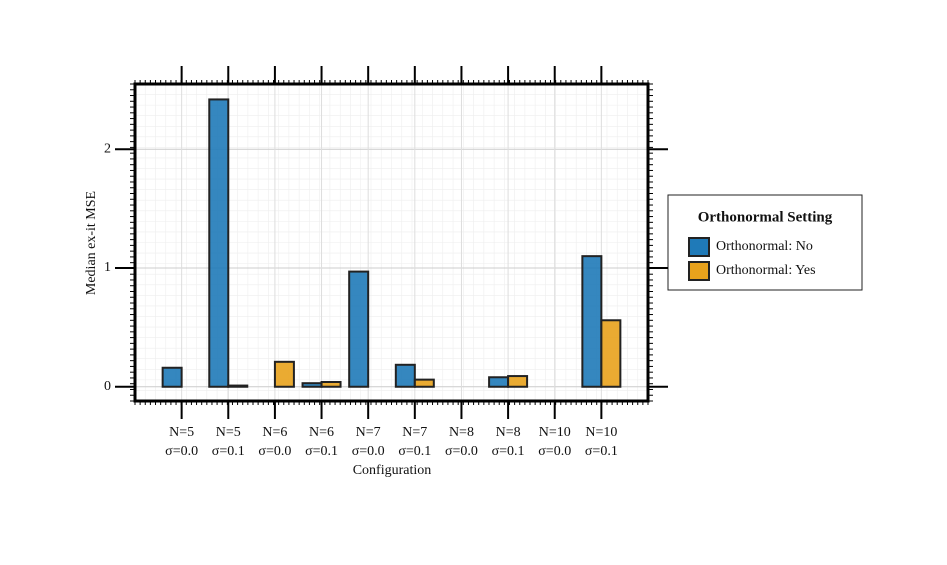 Image resolution: width=947 pixels, height=565 pixels. Describe the element at coordinates (765, 217) in the screenshot. I see `legend-title: Orthonormal Setting` at that location.